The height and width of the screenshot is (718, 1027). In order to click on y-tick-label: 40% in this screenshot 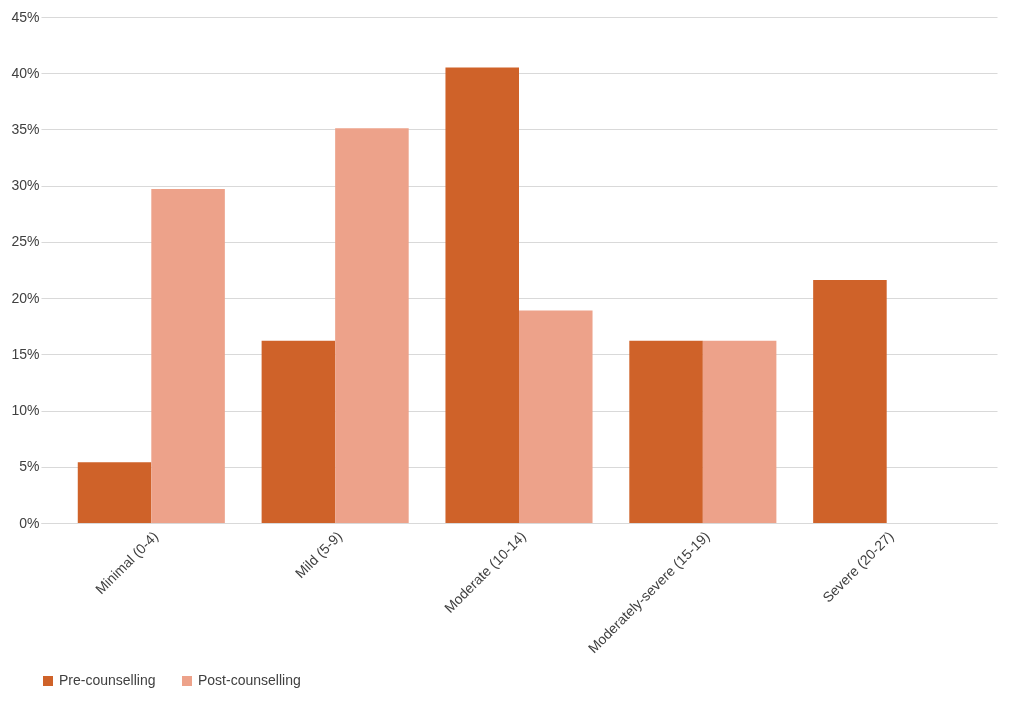, I will do `click(25, 72)`.